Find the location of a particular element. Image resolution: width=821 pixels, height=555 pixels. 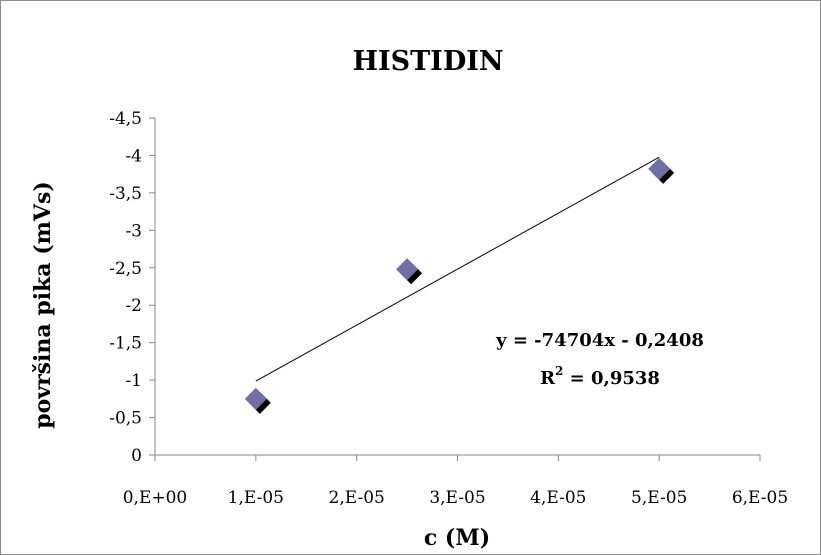

trendline-r2: R2 = 0,9538 is located at coordinates (600, 376).